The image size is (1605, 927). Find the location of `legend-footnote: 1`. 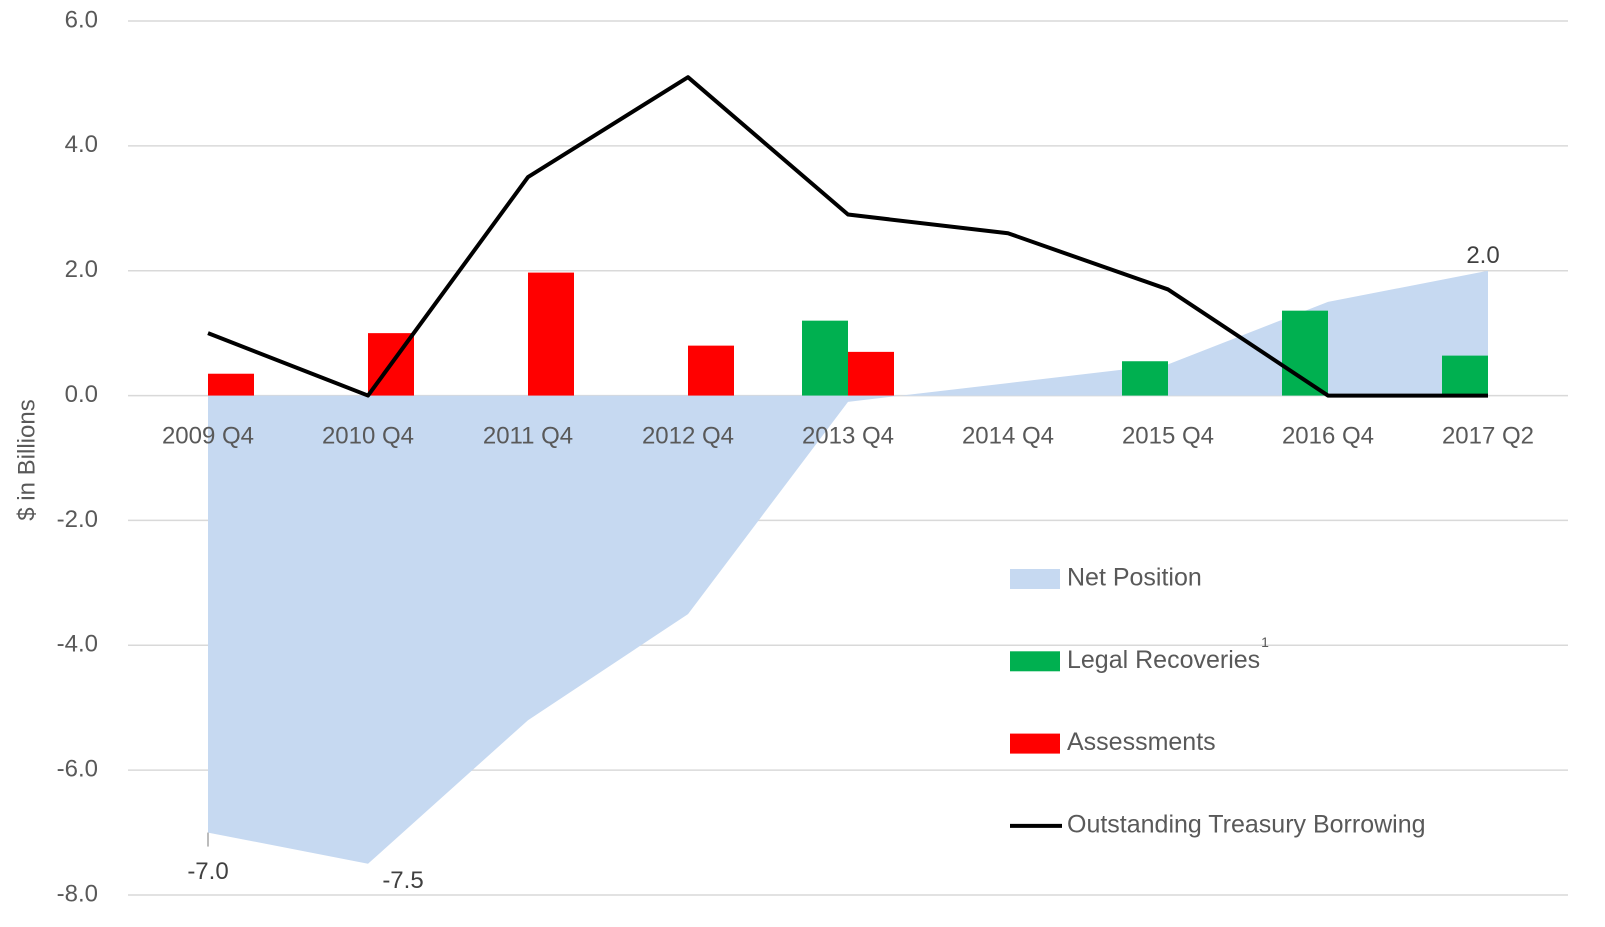

legend-footnote: 1 is located at coordinates (1265, 642).